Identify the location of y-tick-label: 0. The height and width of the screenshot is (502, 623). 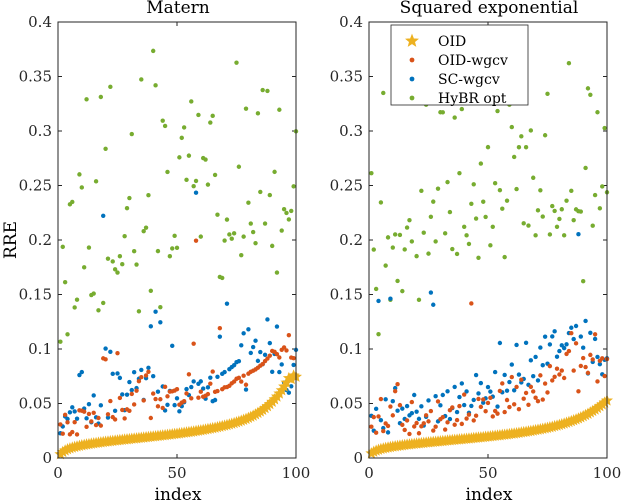
(47, 458).